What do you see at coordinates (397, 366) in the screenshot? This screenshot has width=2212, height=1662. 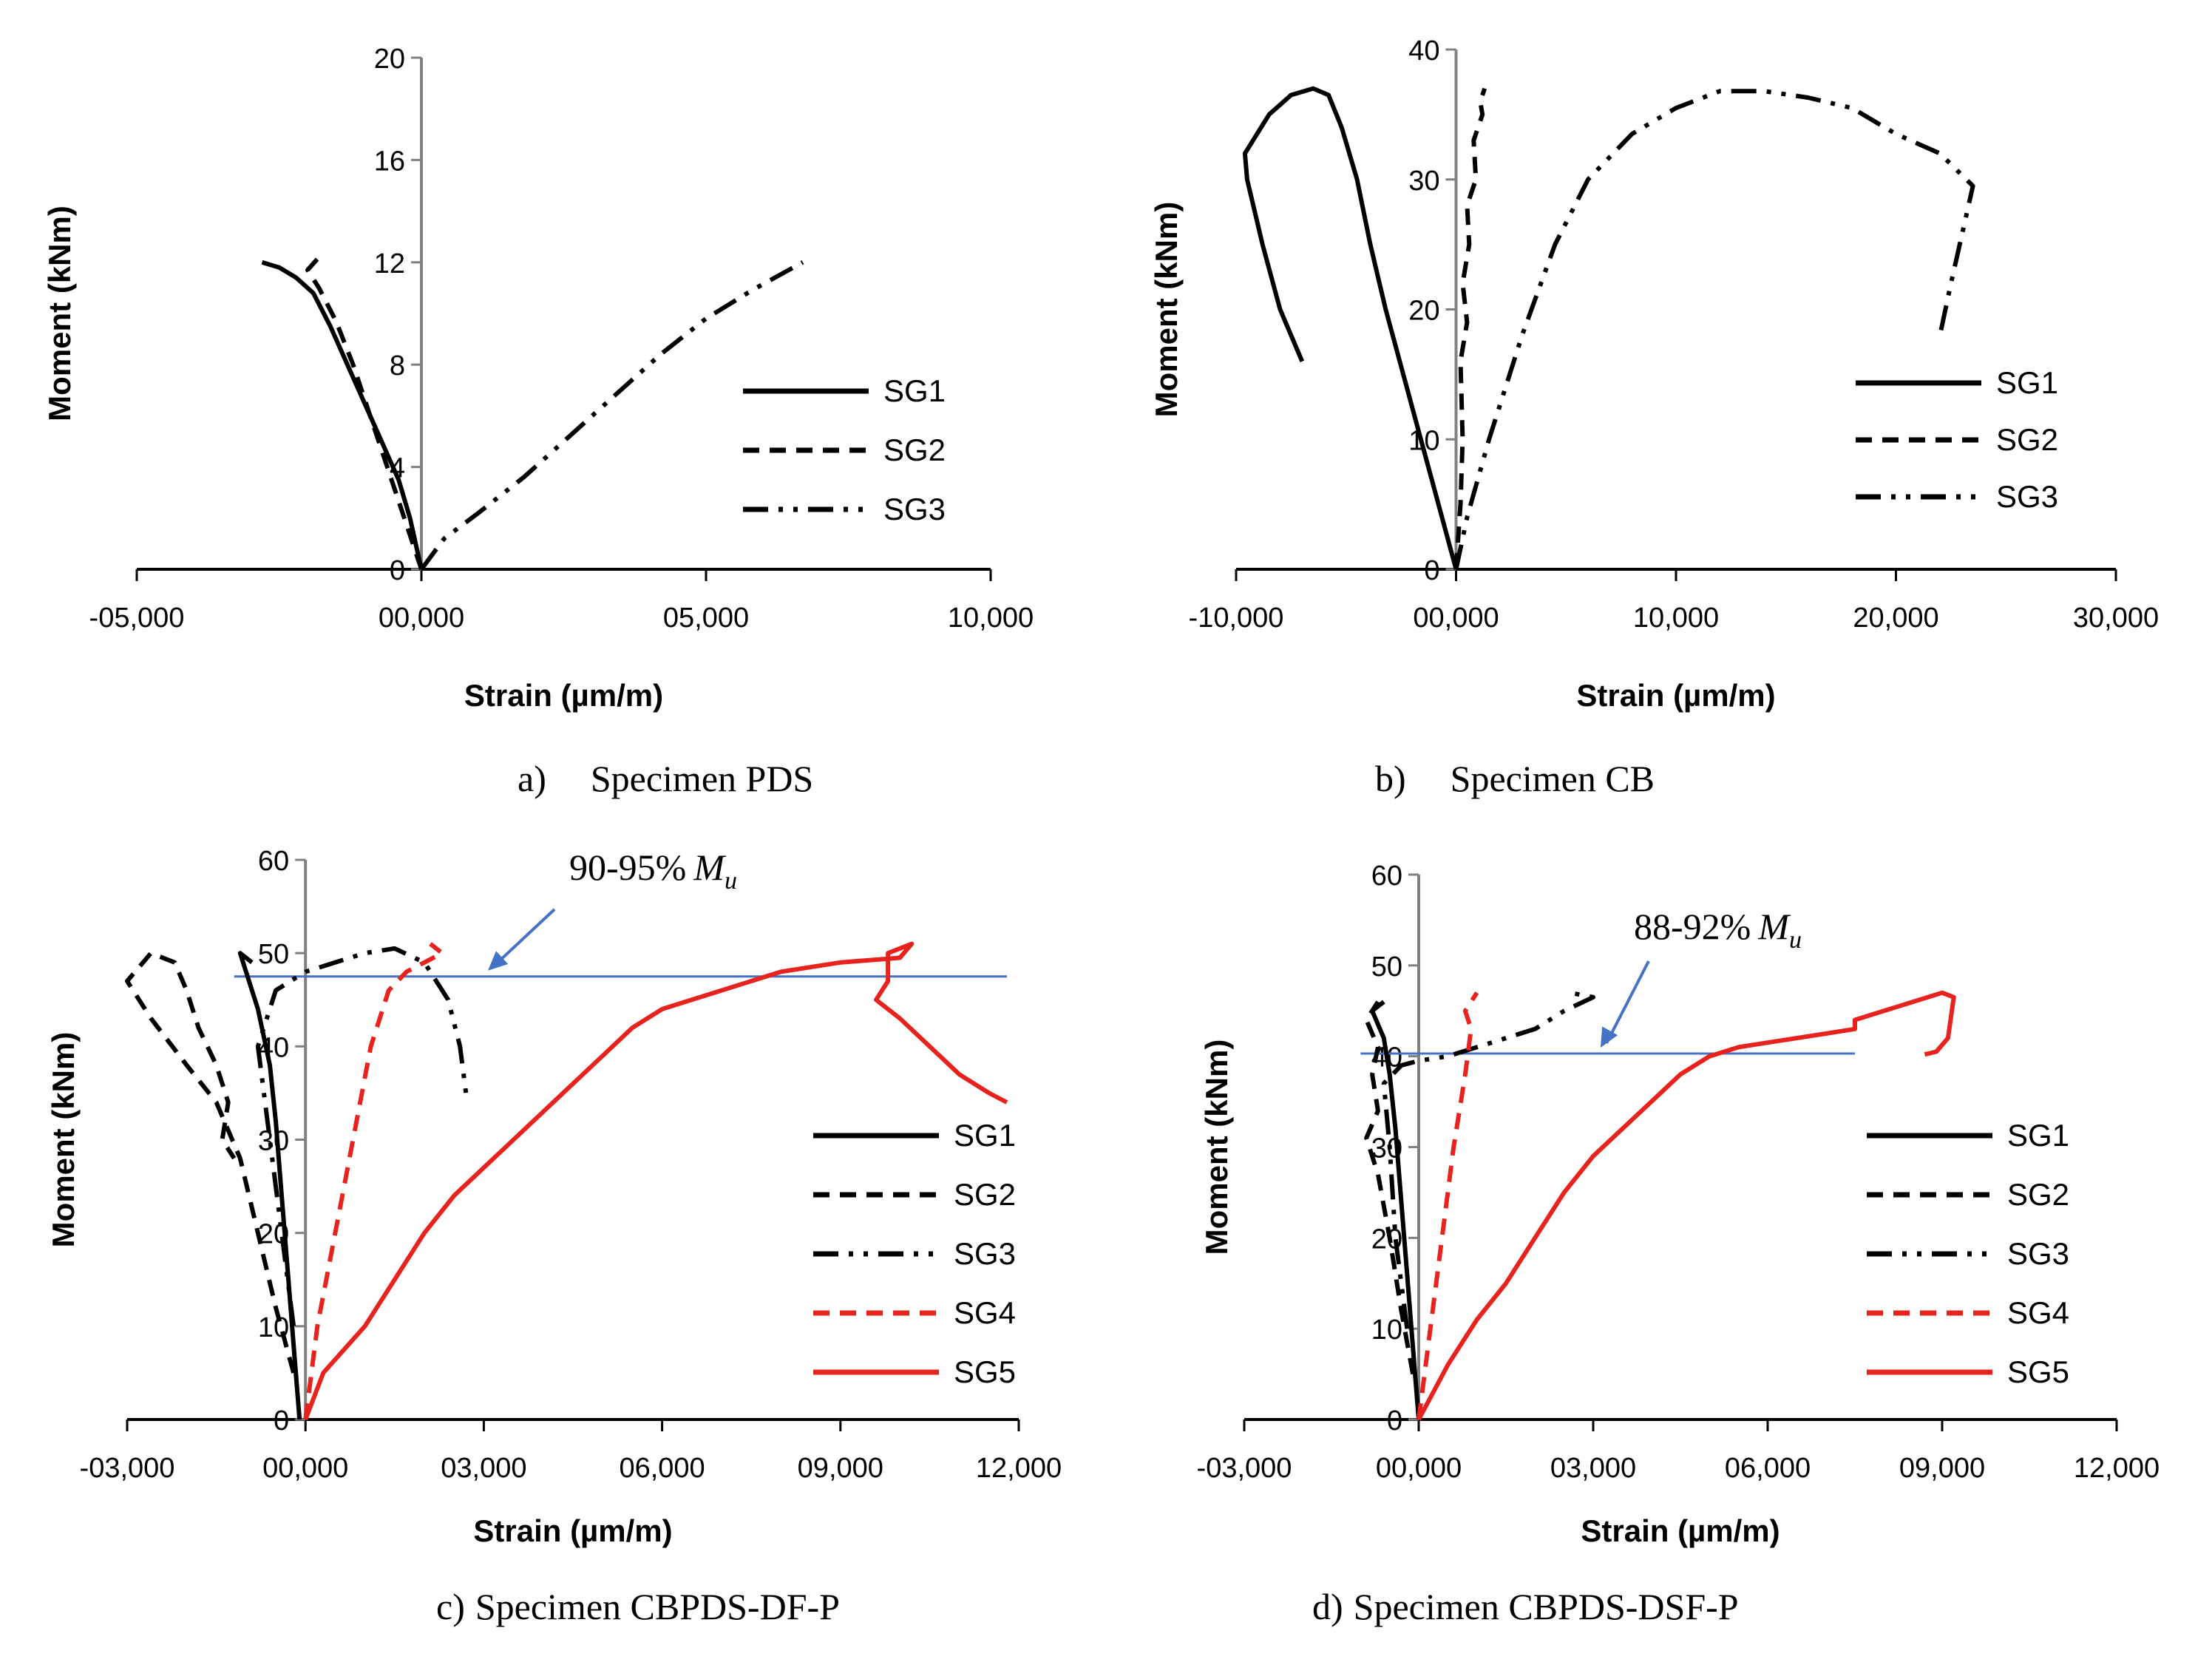 I see `y-tick-label: 8` at bounding box center [397, 366].